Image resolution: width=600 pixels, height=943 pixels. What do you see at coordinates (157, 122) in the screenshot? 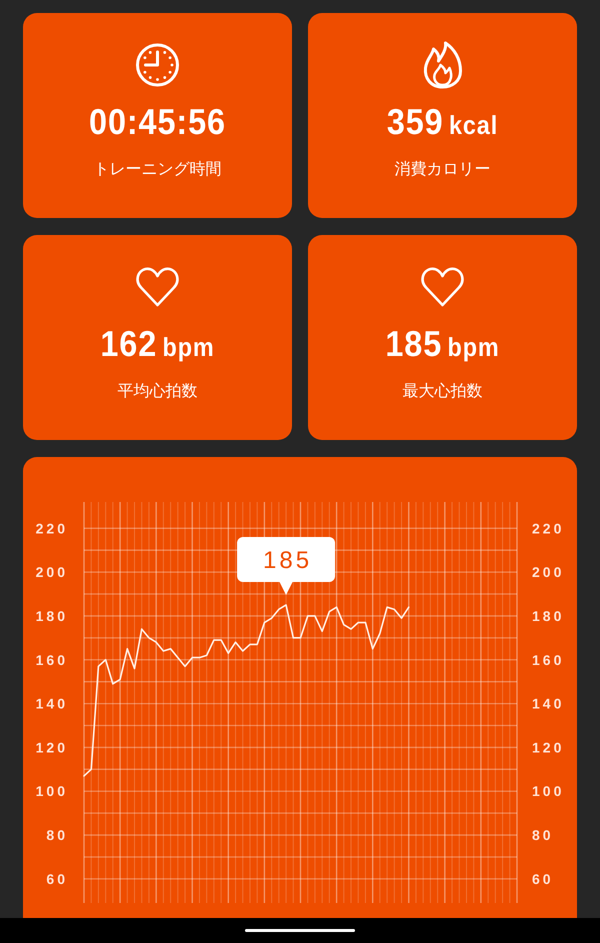
I see `title: 00:45:56` at bounding box center [157, 122].